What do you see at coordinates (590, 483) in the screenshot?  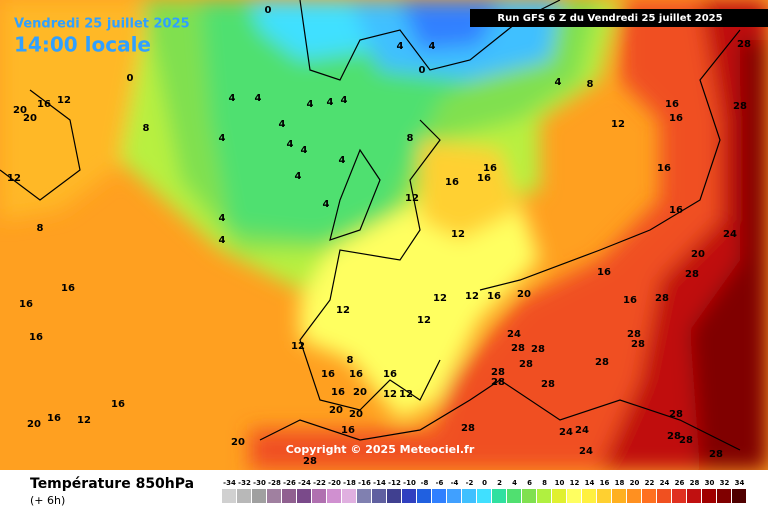 I see `legend-label: 14` at bounding box center [590, 483].